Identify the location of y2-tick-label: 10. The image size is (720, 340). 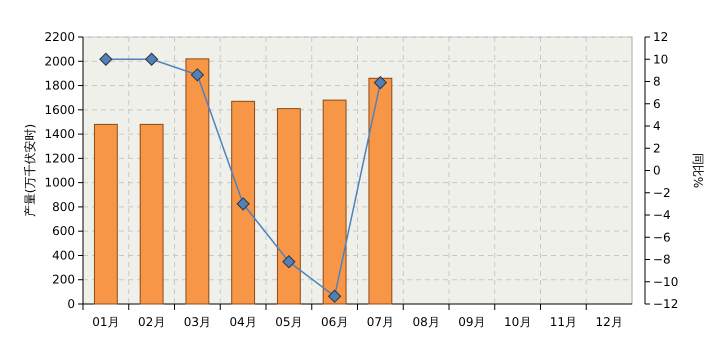
(660, 59).